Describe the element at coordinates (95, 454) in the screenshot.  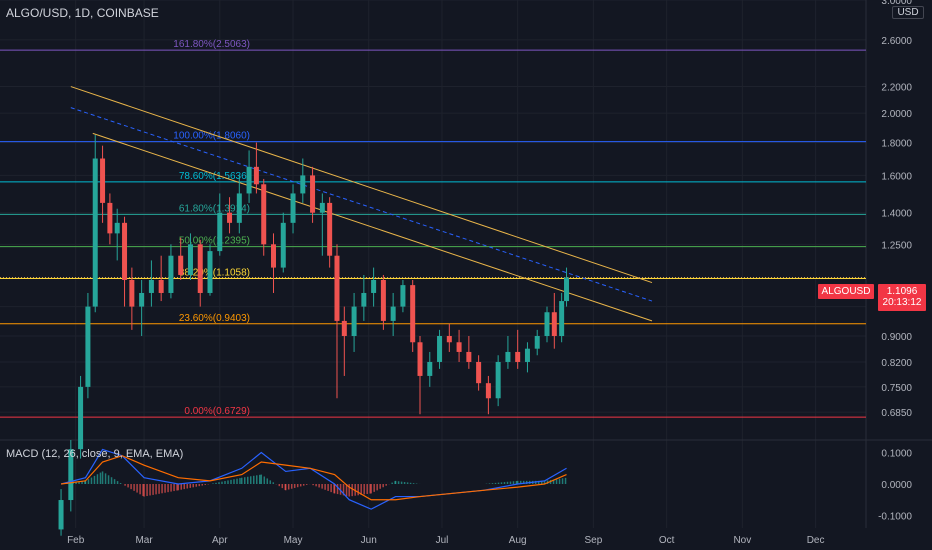
I see `macd-indicator-label: MACD (12, 26, close, 9, EMA, EMA)` at that location.